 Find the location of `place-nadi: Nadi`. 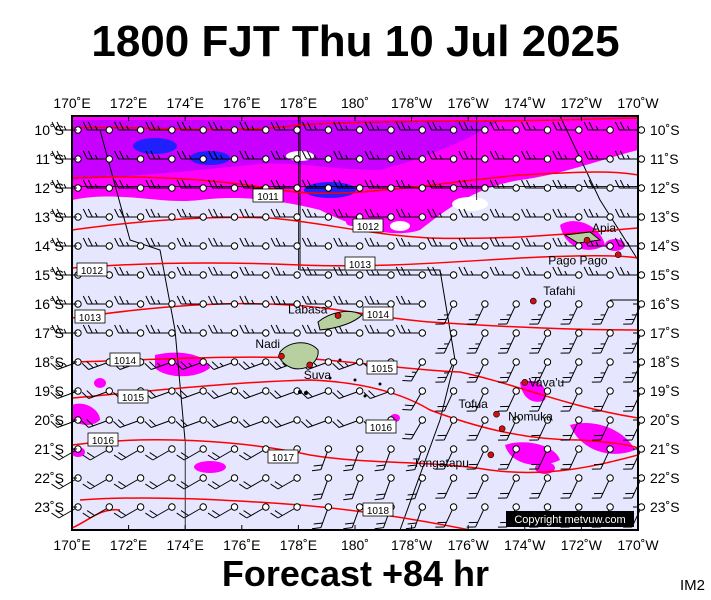

place-nadi: Nadi is located at coordinates (270, 348).